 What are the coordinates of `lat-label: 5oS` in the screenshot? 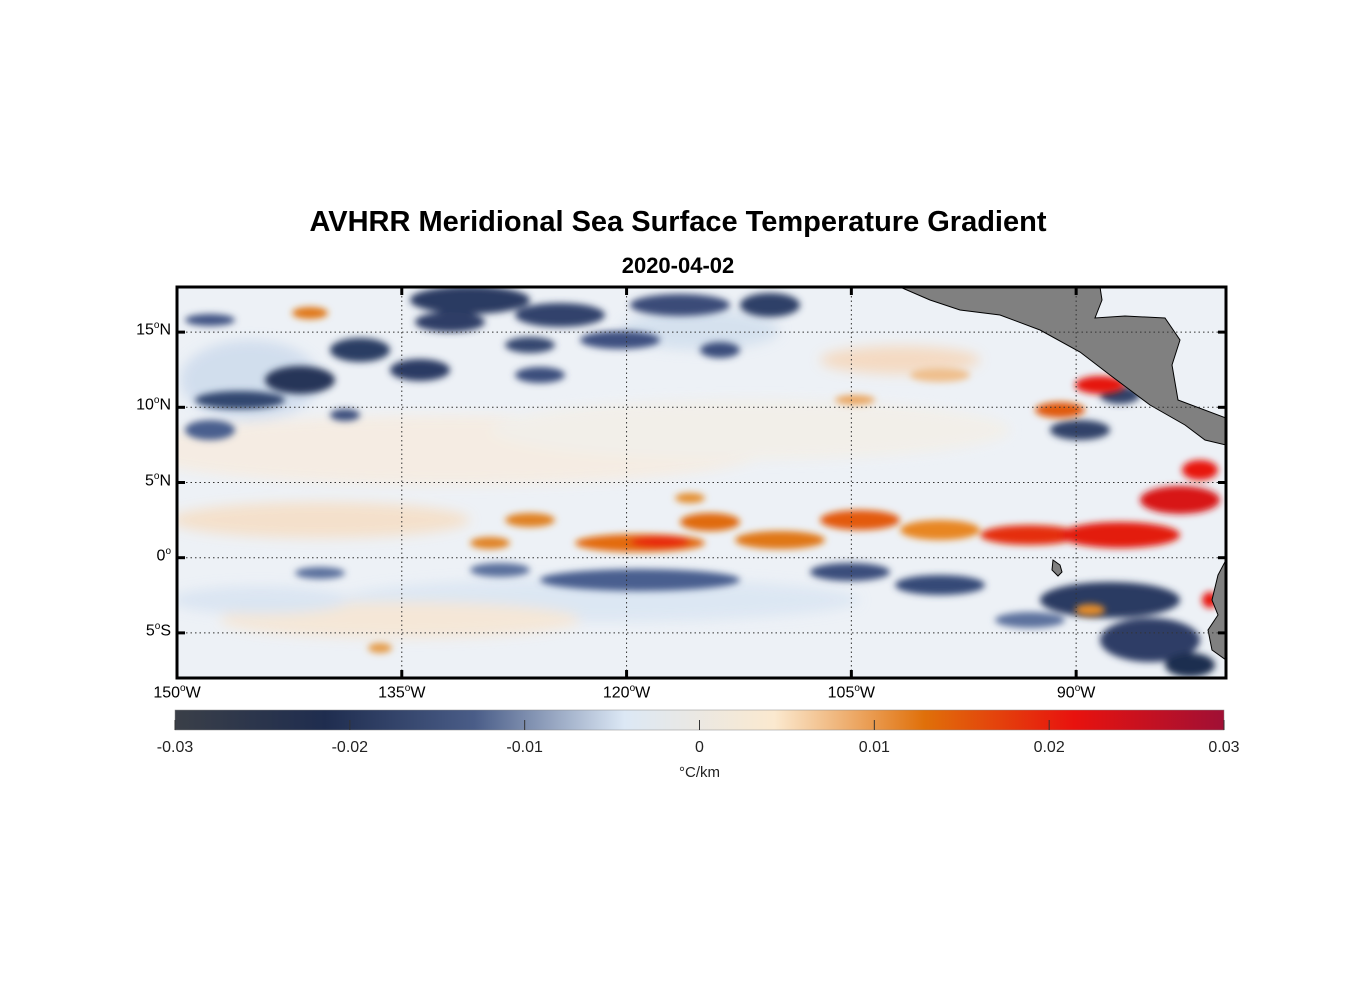 It's located at (158, 630).